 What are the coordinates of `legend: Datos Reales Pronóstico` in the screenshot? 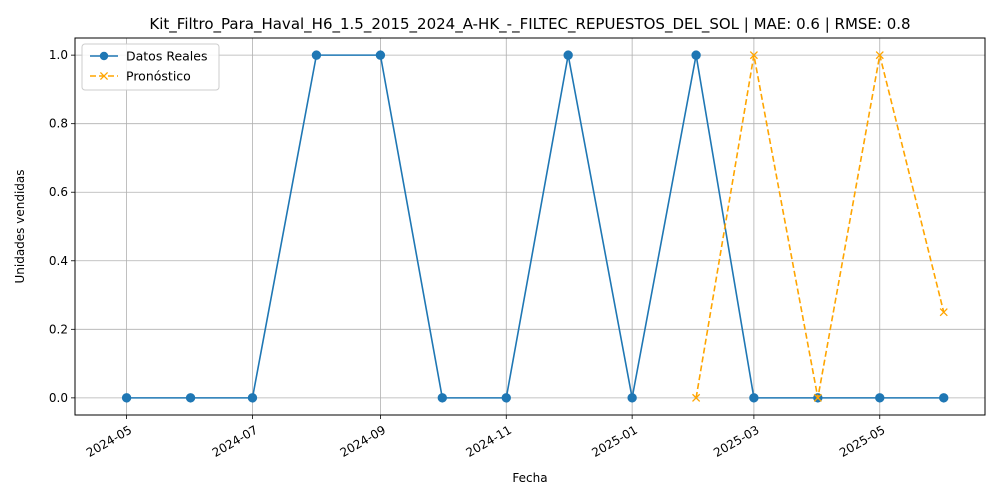 It's located at (150, 67).